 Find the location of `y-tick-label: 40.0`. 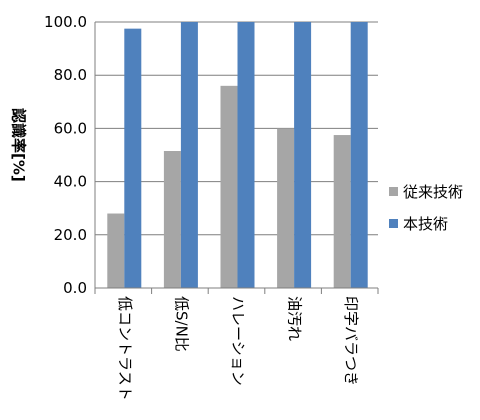

y-tick-label: 40.0 is located at coordinates (70, 182).